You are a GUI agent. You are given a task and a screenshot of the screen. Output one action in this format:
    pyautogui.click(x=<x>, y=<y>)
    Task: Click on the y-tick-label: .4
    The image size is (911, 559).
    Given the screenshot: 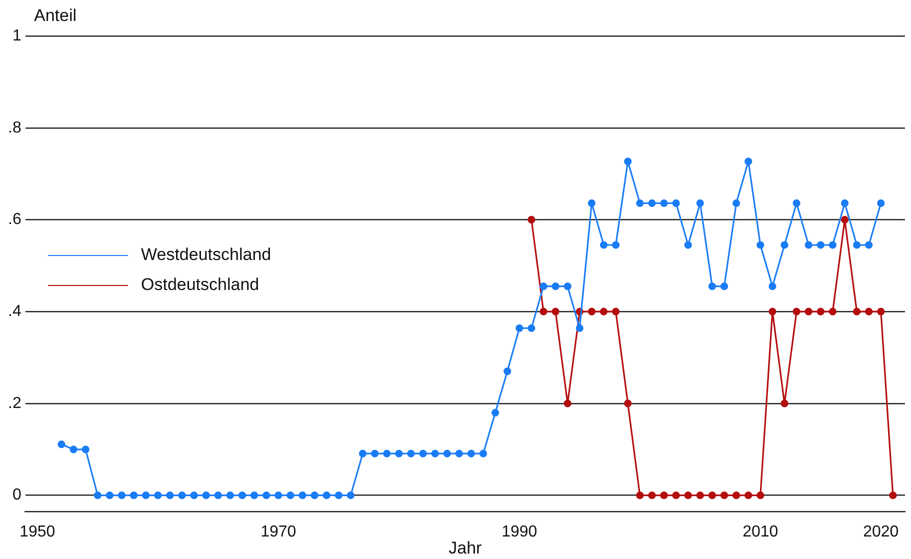 What is the action you would take?
    pyautogui.click(x=15, y=311)
    